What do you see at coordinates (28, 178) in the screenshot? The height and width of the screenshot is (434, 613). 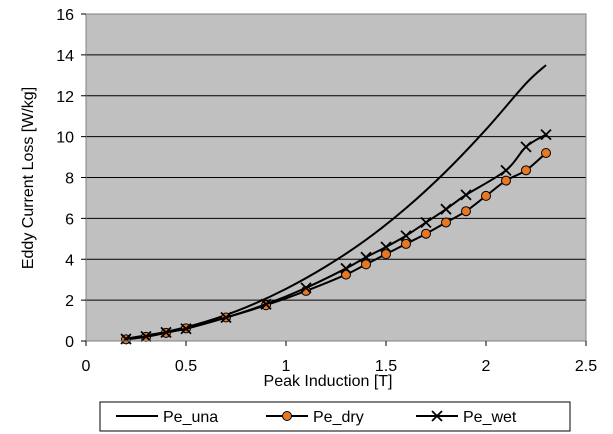 I see `y-axis-title: Eddy Current Loss [W/kg]` at bounding box center [28, 178].